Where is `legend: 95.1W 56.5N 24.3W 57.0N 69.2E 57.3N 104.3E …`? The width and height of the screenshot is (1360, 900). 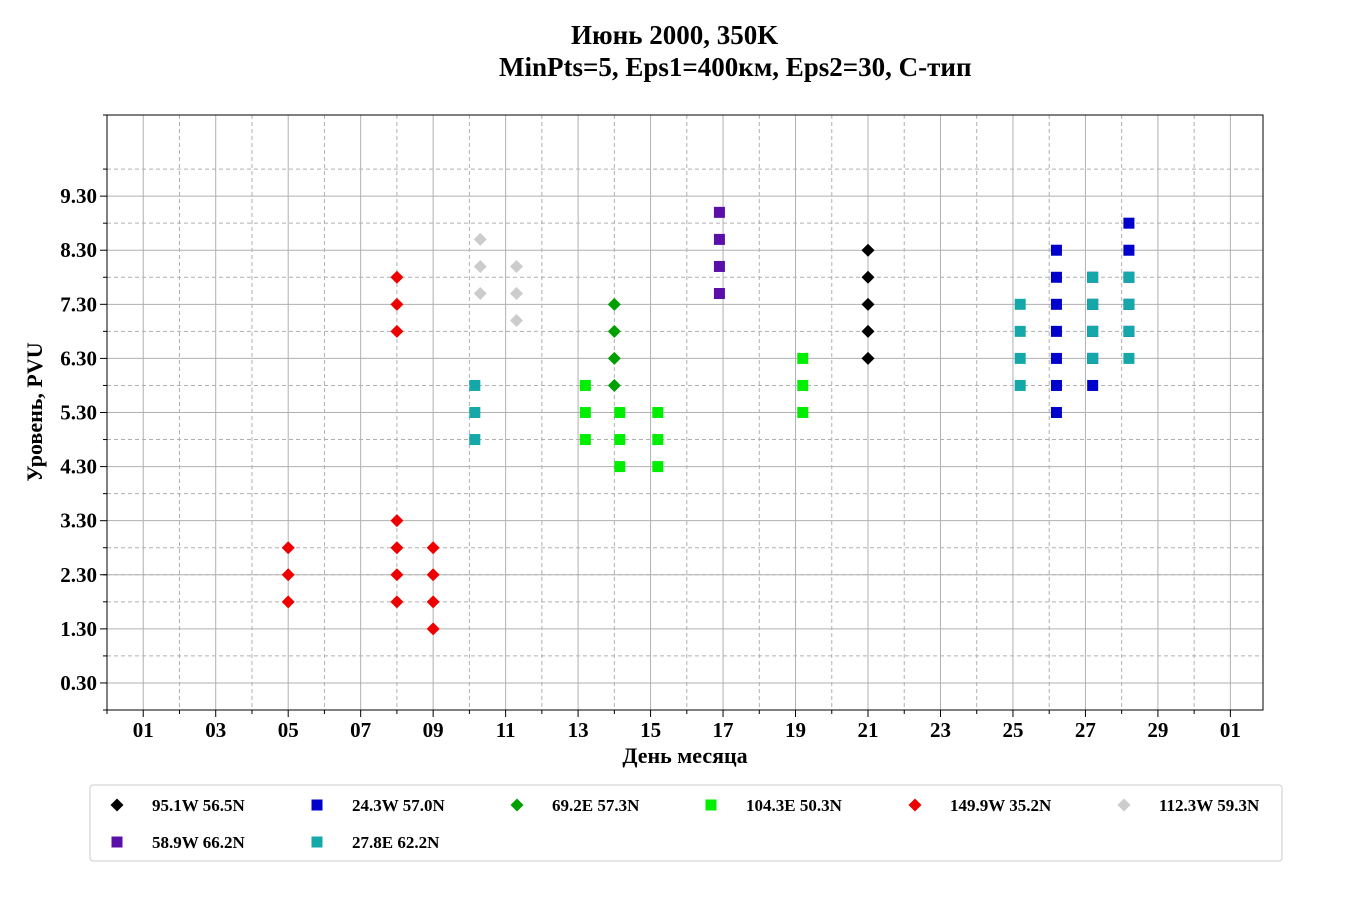 legend: 95.1W 56.5N 24.3W 57.0N 69.2E 57.3N 104.3E … is located at coordinates (685, 824).